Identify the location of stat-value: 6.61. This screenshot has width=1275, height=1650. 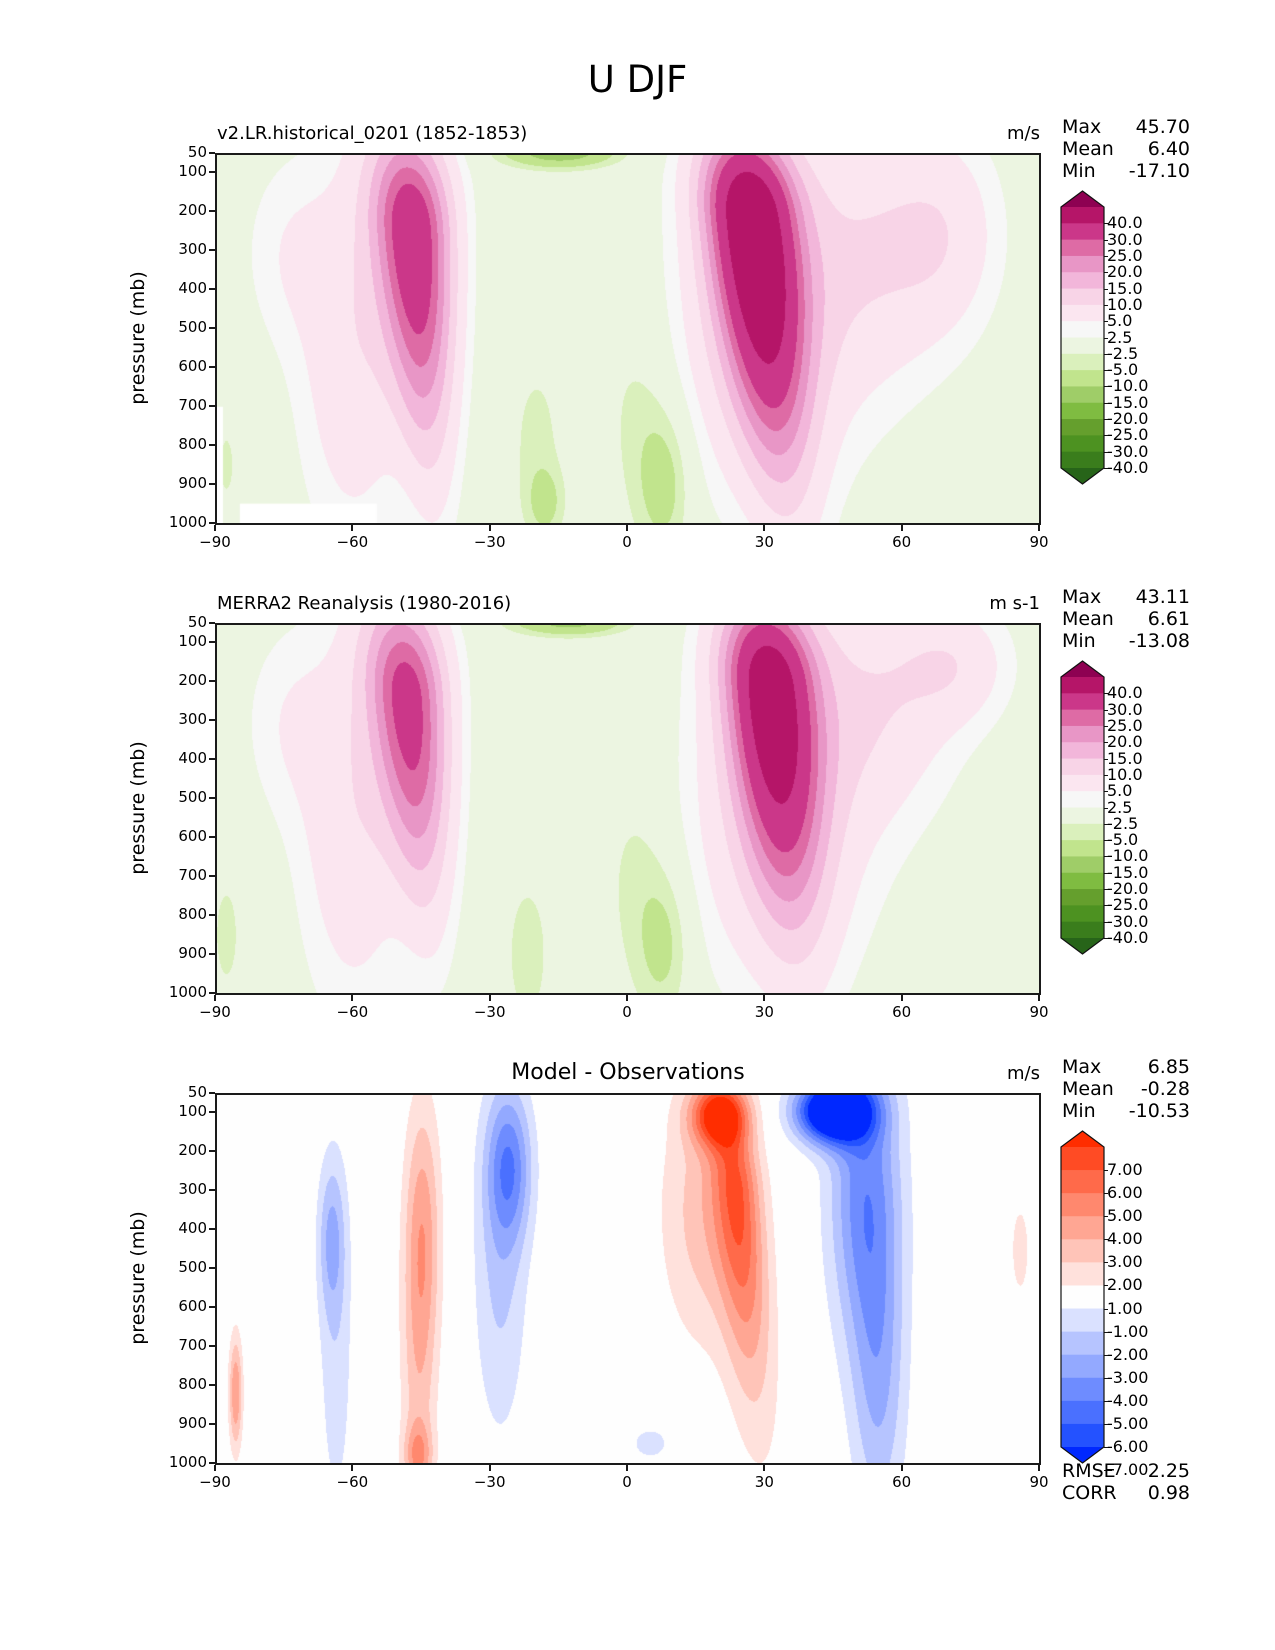
(1168, 619).